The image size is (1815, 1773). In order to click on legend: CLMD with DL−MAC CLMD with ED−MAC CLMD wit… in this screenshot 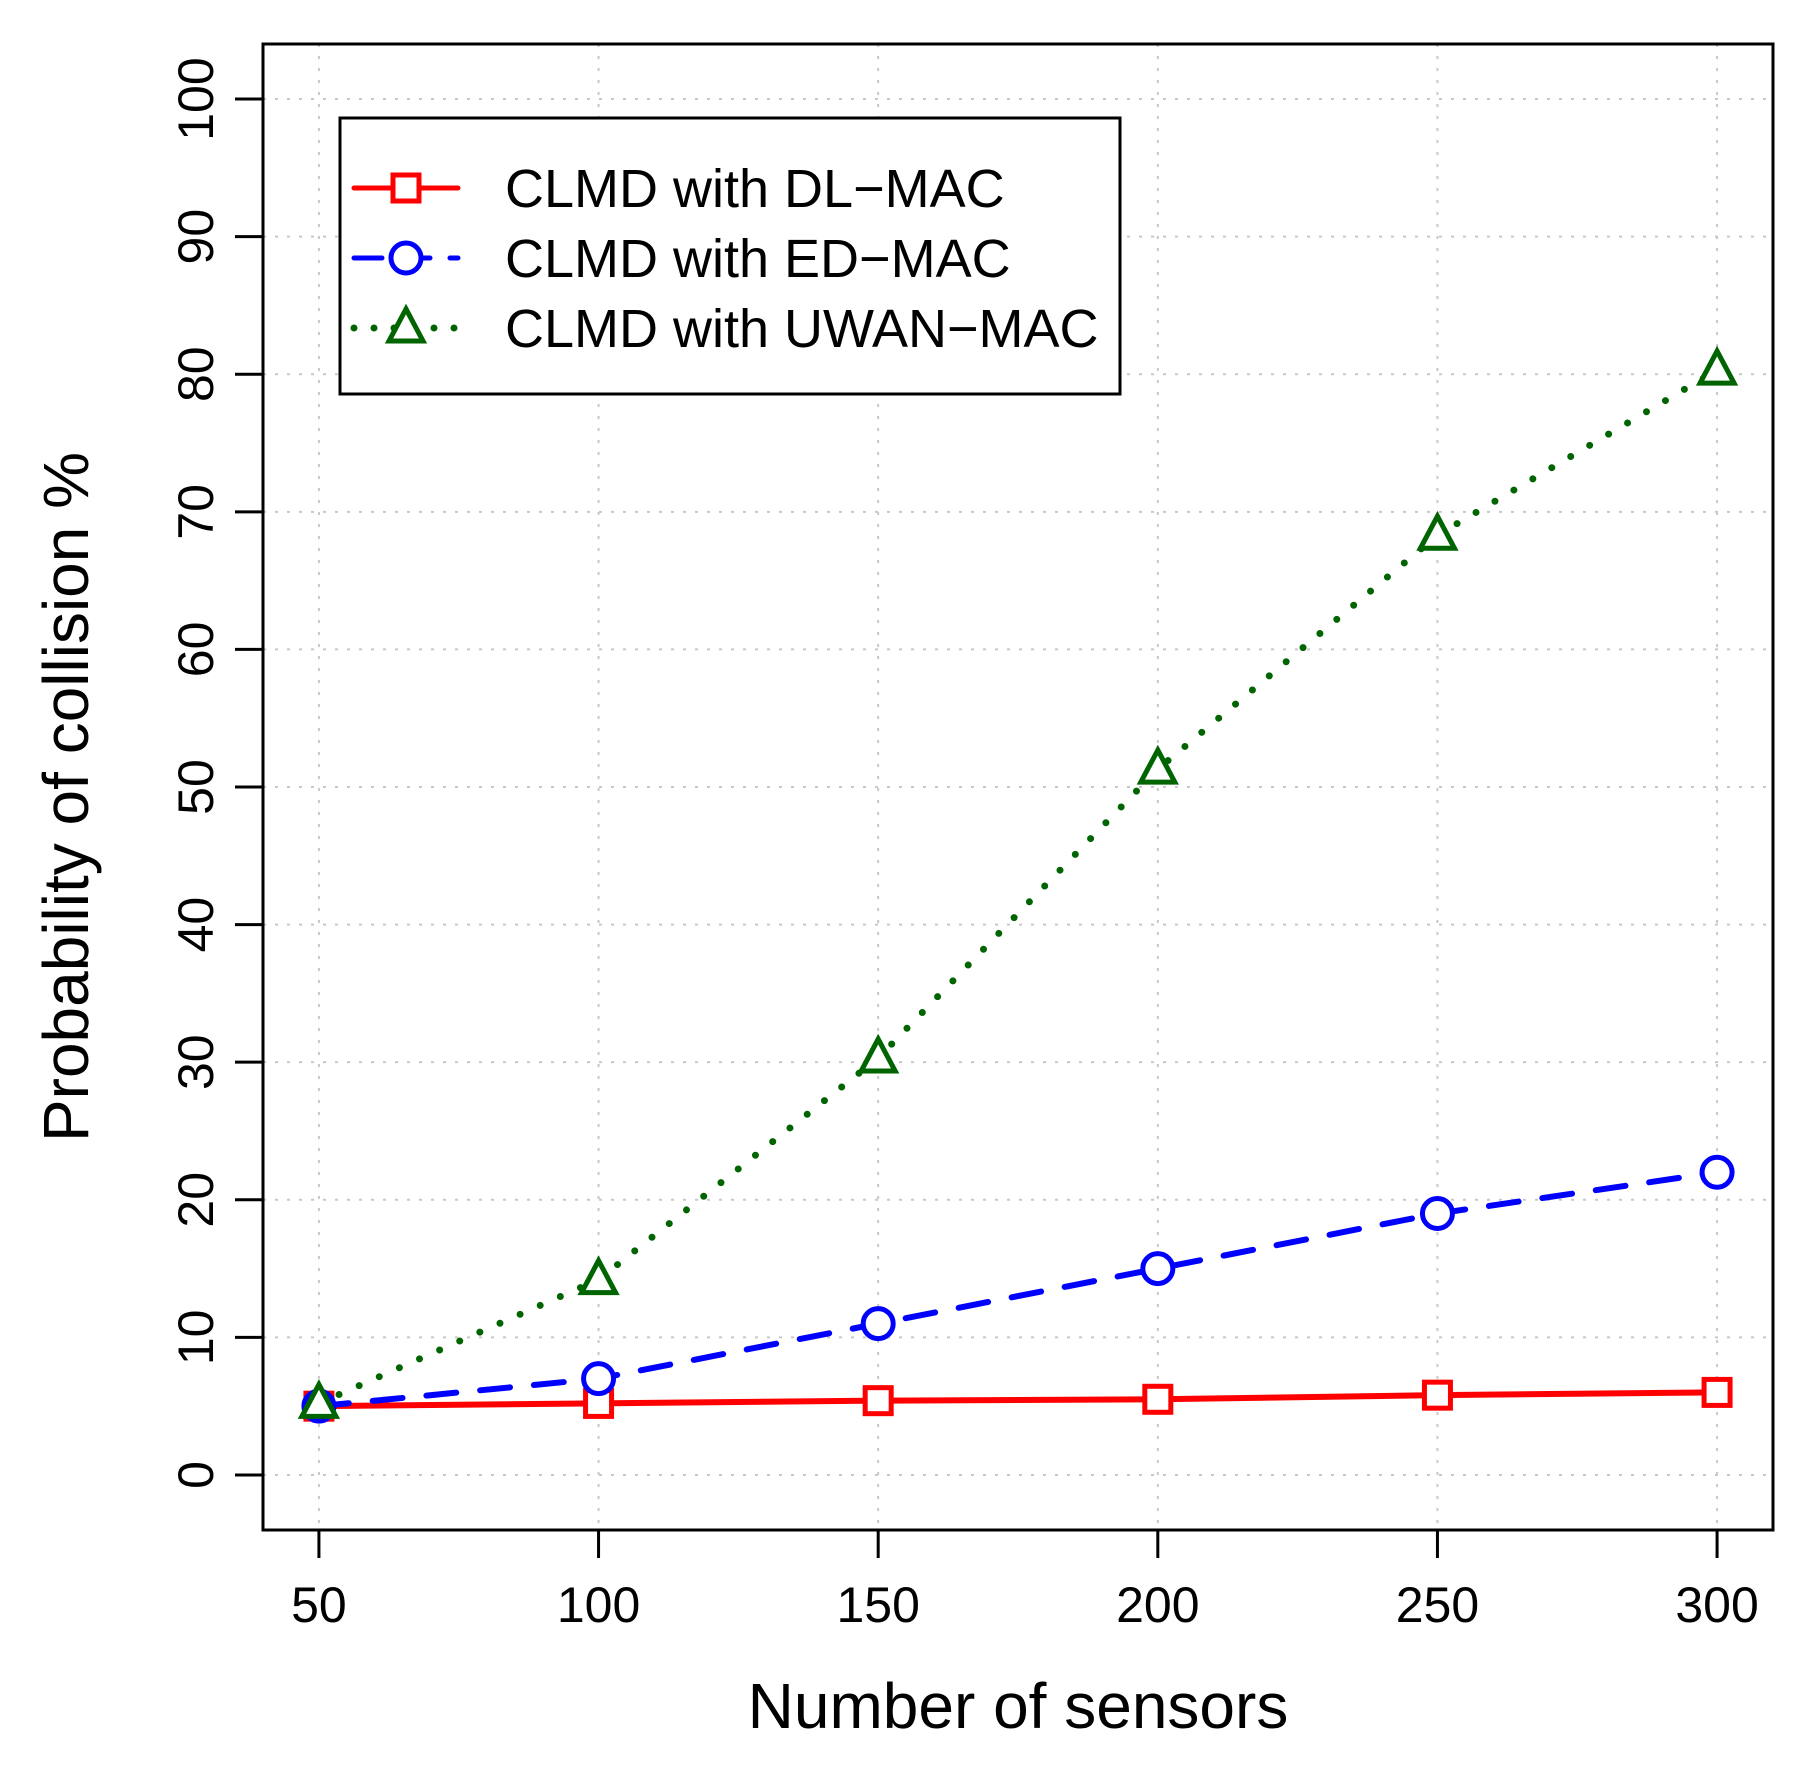, I will do `click(730, 256)`.